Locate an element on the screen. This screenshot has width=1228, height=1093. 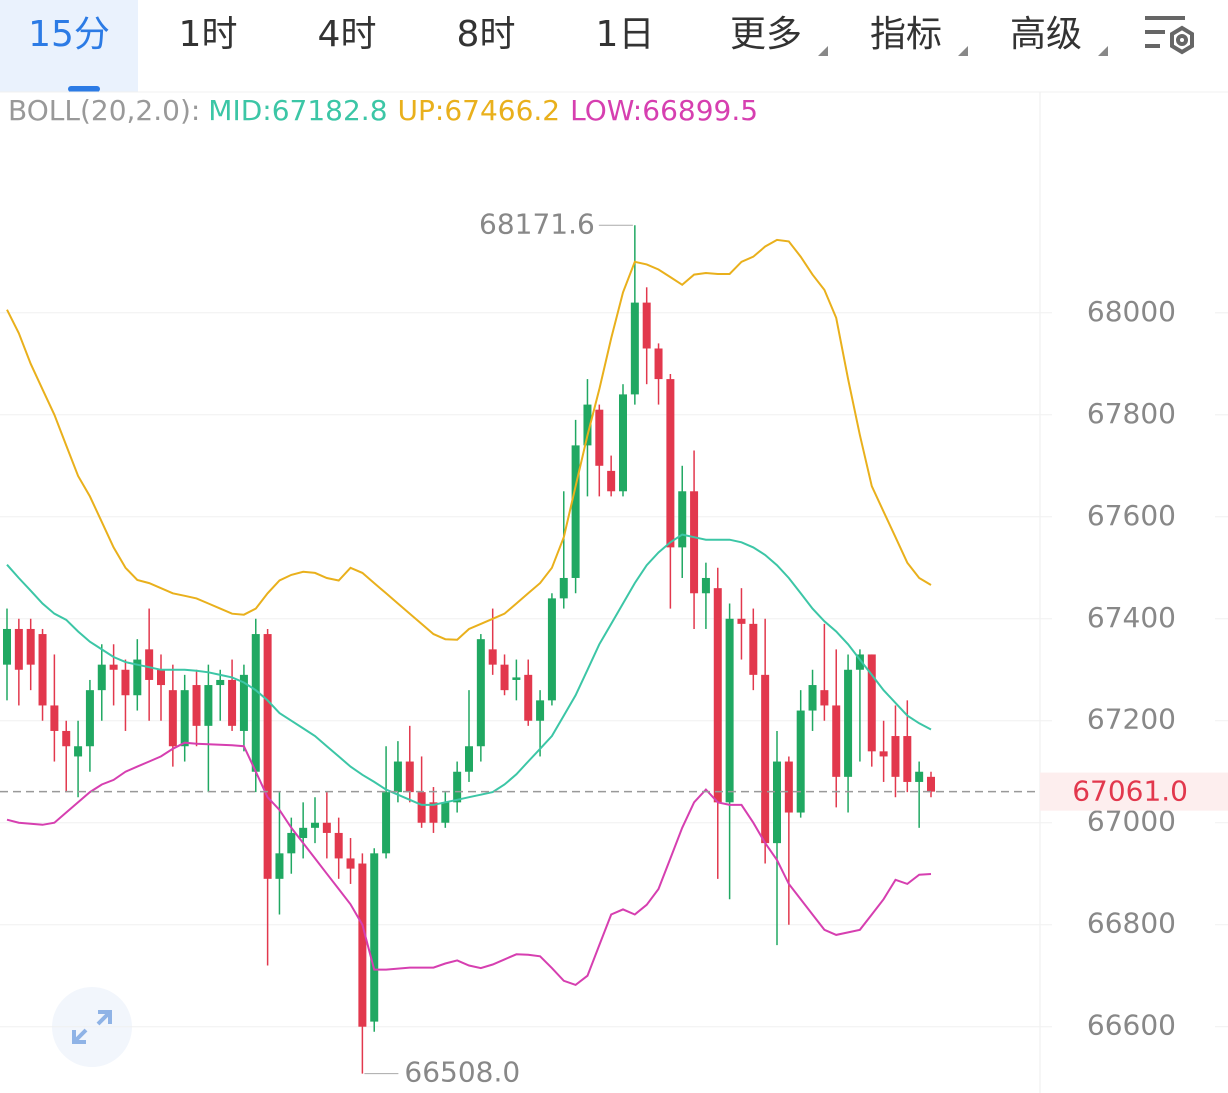
tab: 1时 is located at coordinates (208, 34).